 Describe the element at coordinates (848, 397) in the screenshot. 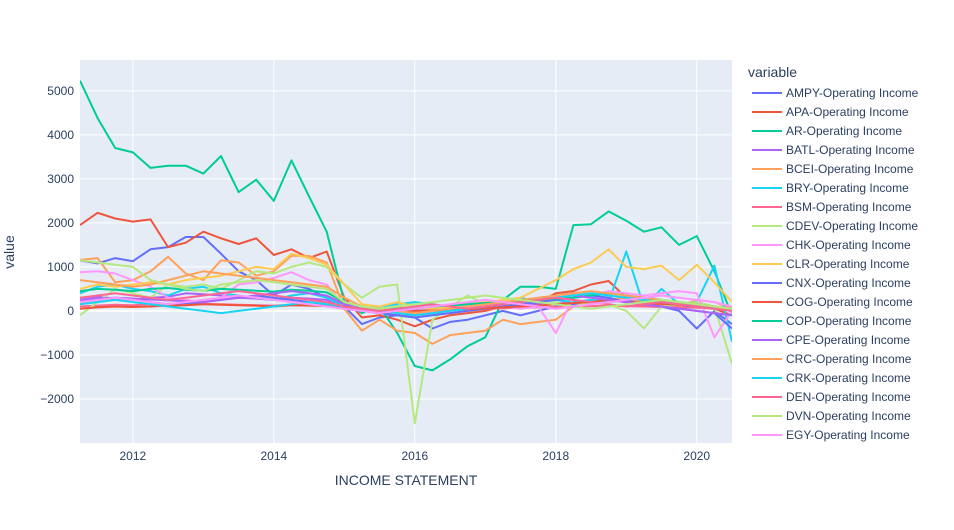

I see `legend-label: DEN-Operating Income` at that location.